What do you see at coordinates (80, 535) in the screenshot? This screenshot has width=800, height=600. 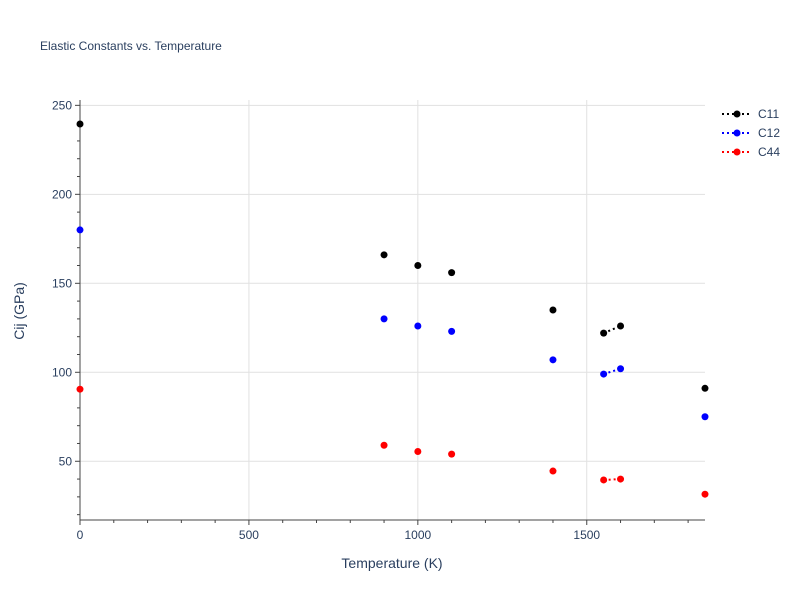 I see `x-tick-label: 0` at bounding box center [80, 535].